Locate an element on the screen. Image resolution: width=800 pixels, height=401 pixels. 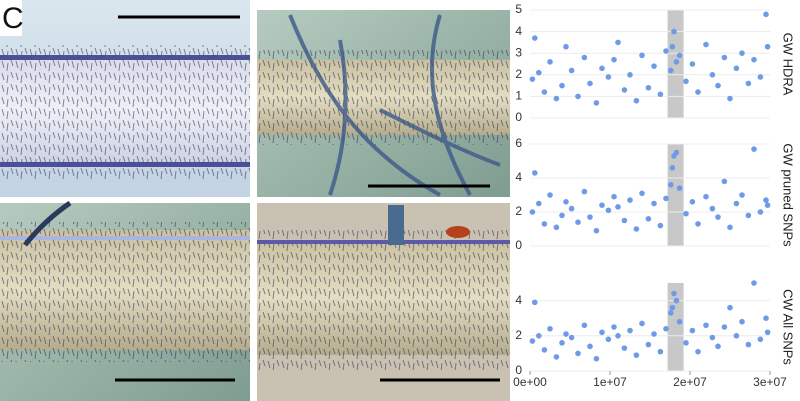
y-tick-label: 1 is located at coordinates (518, 96).